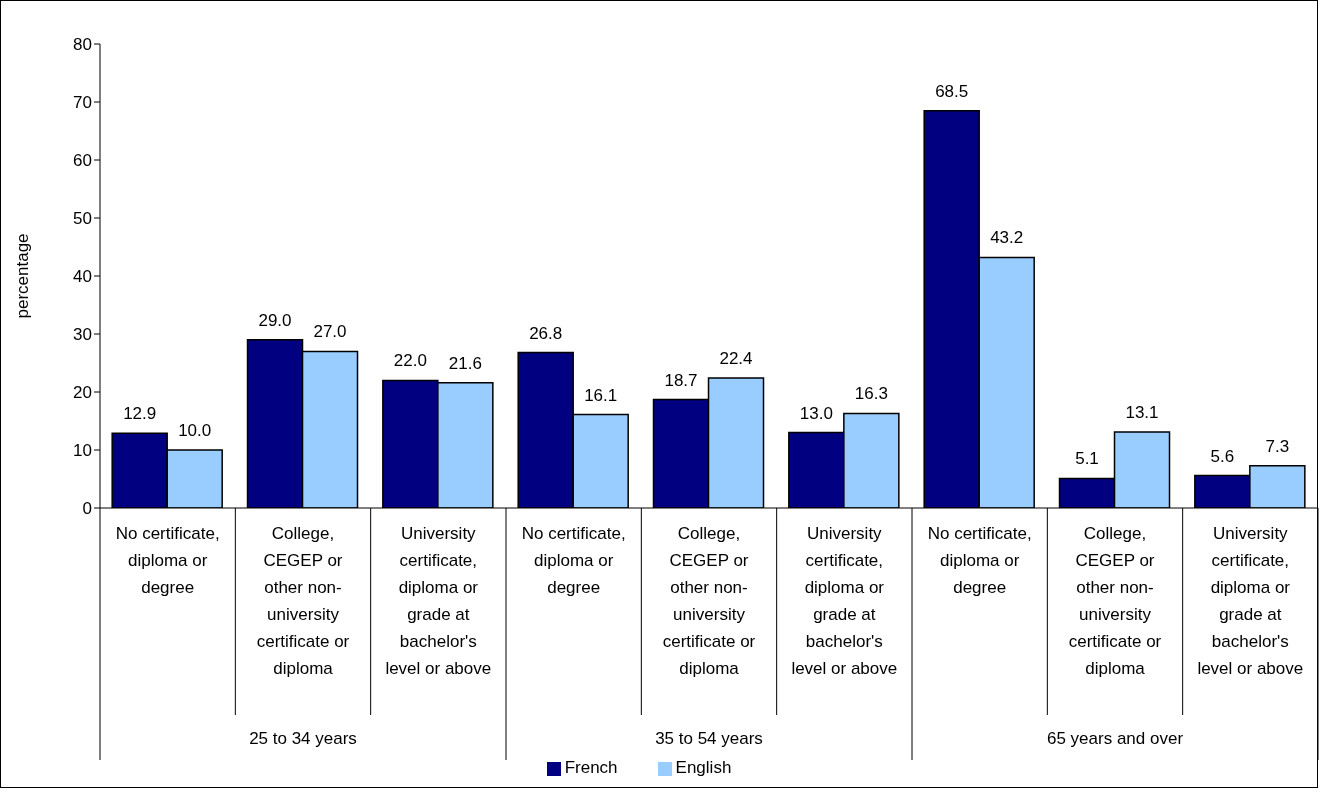 The height and width of the screenshot is (796, 1324). I want to click on data-label: 16.1, so click(601, 395).